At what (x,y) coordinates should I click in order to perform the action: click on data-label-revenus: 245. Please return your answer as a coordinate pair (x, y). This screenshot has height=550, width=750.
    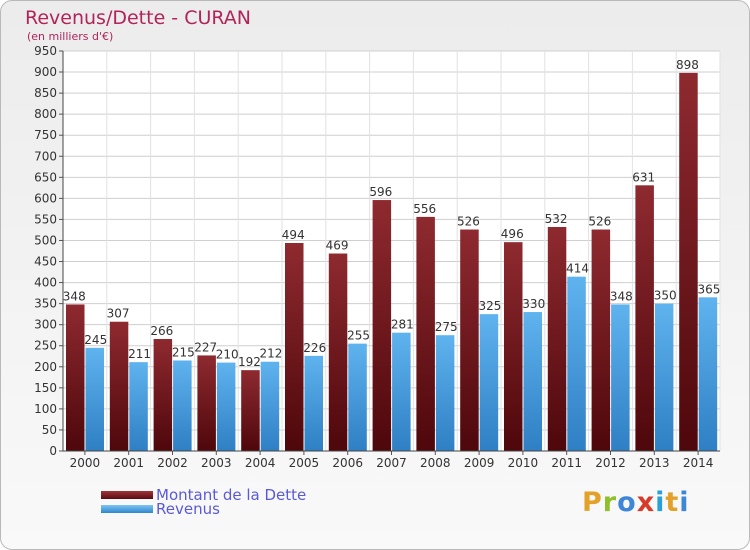
    Looking at the image, I should click on (95, 340).